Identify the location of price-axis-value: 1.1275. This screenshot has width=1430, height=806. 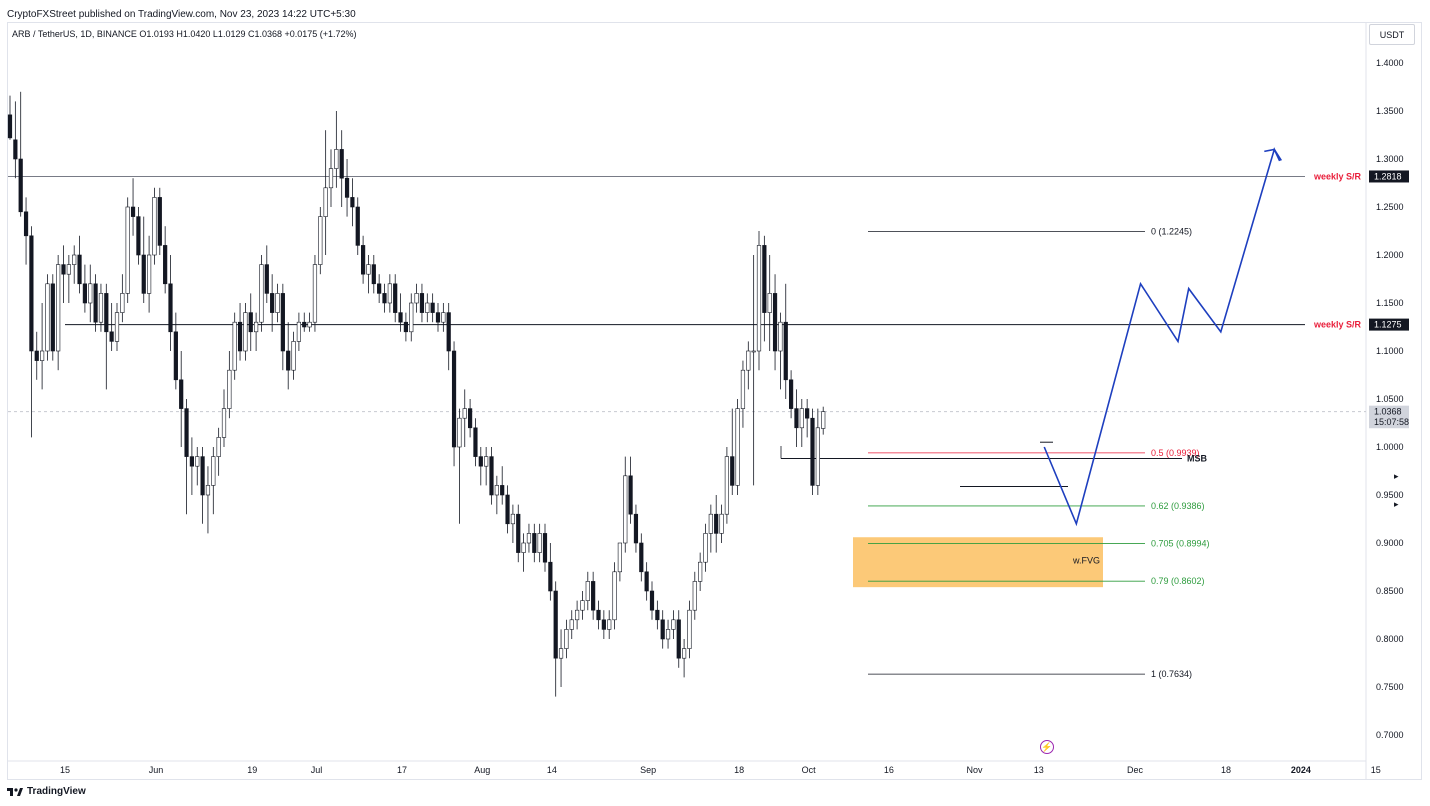
(1388, 325).